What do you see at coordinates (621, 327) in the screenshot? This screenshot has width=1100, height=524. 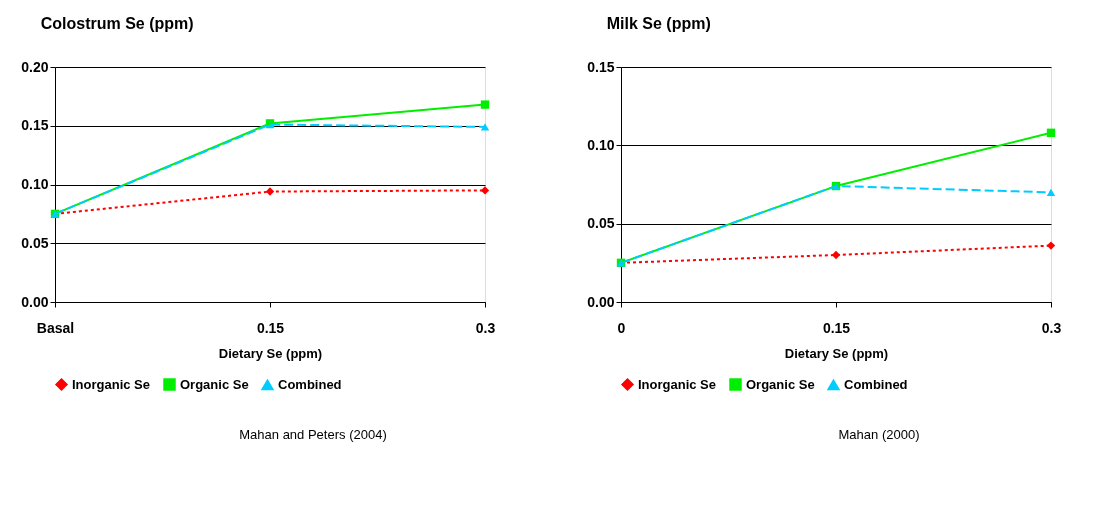 I see `x-tick-label: 0` at bounding box center [621, 327].